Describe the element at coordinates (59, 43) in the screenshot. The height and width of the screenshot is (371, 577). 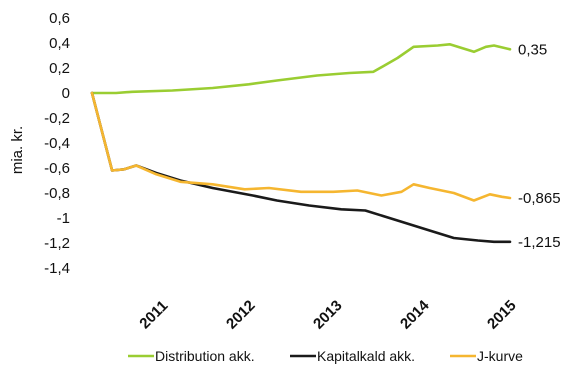
I see `y-tick-label: 0,4` at that location.